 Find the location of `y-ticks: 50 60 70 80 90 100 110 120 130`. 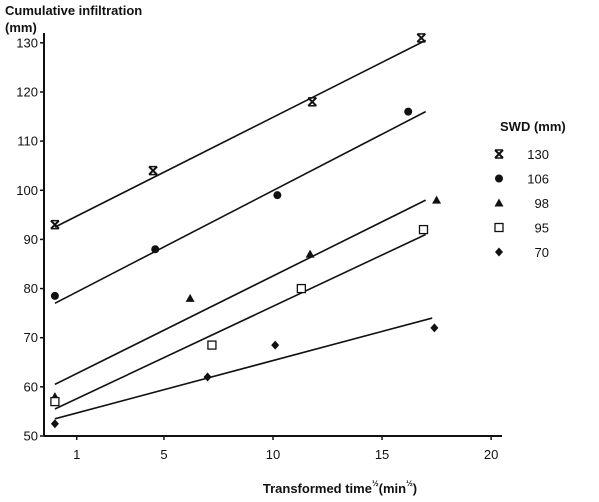

y-ticks: 50 60 70 80 90 100 110 120 130 is located at coordinates (30, 239).